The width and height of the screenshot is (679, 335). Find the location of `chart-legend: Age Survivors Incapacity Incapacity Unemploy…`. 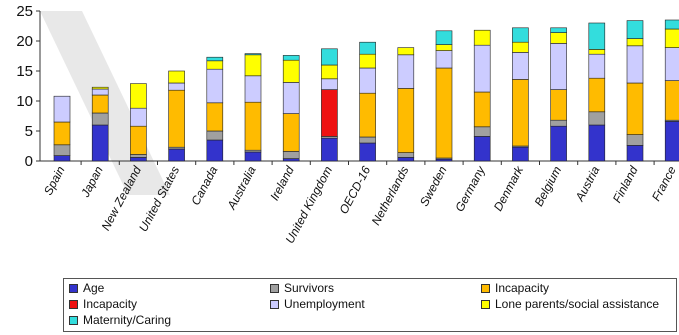

chart-legend: Age Survivors Incapacity Incapacity Unemploy… is located at coordinates (370, 305).